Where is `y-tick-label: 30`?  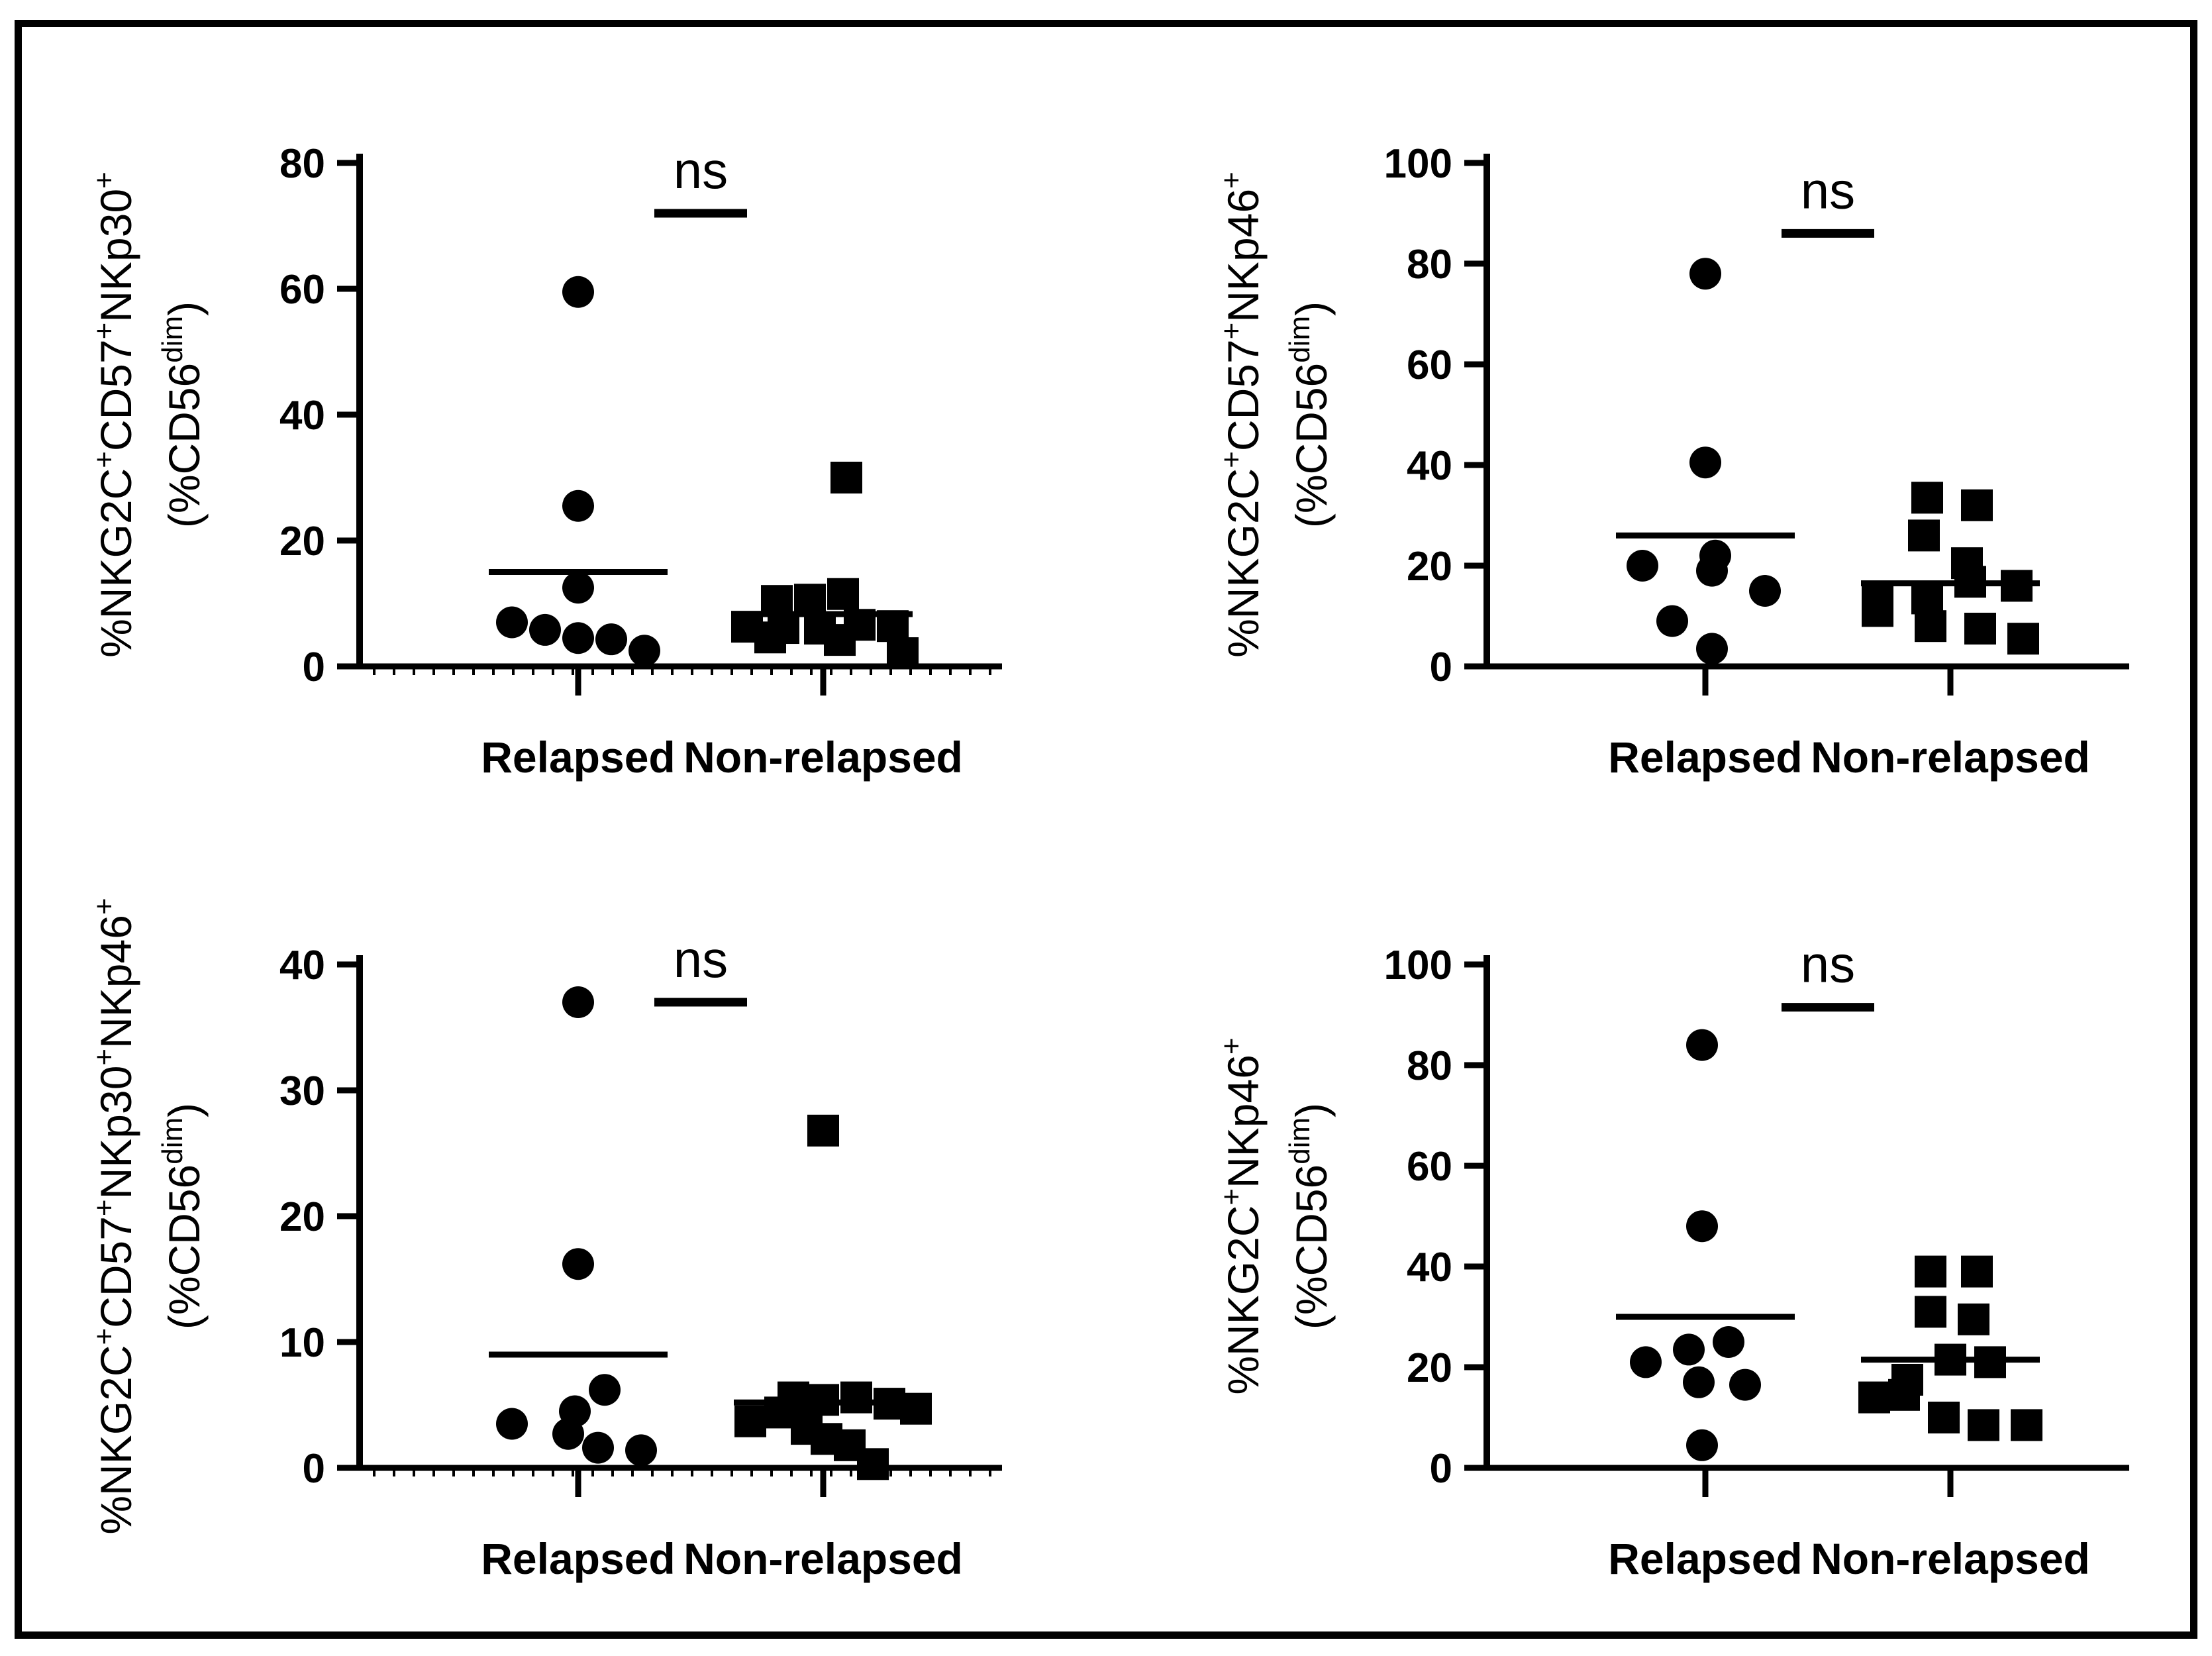 y-tick-label: 30 is located at coordinates (302, 1091).